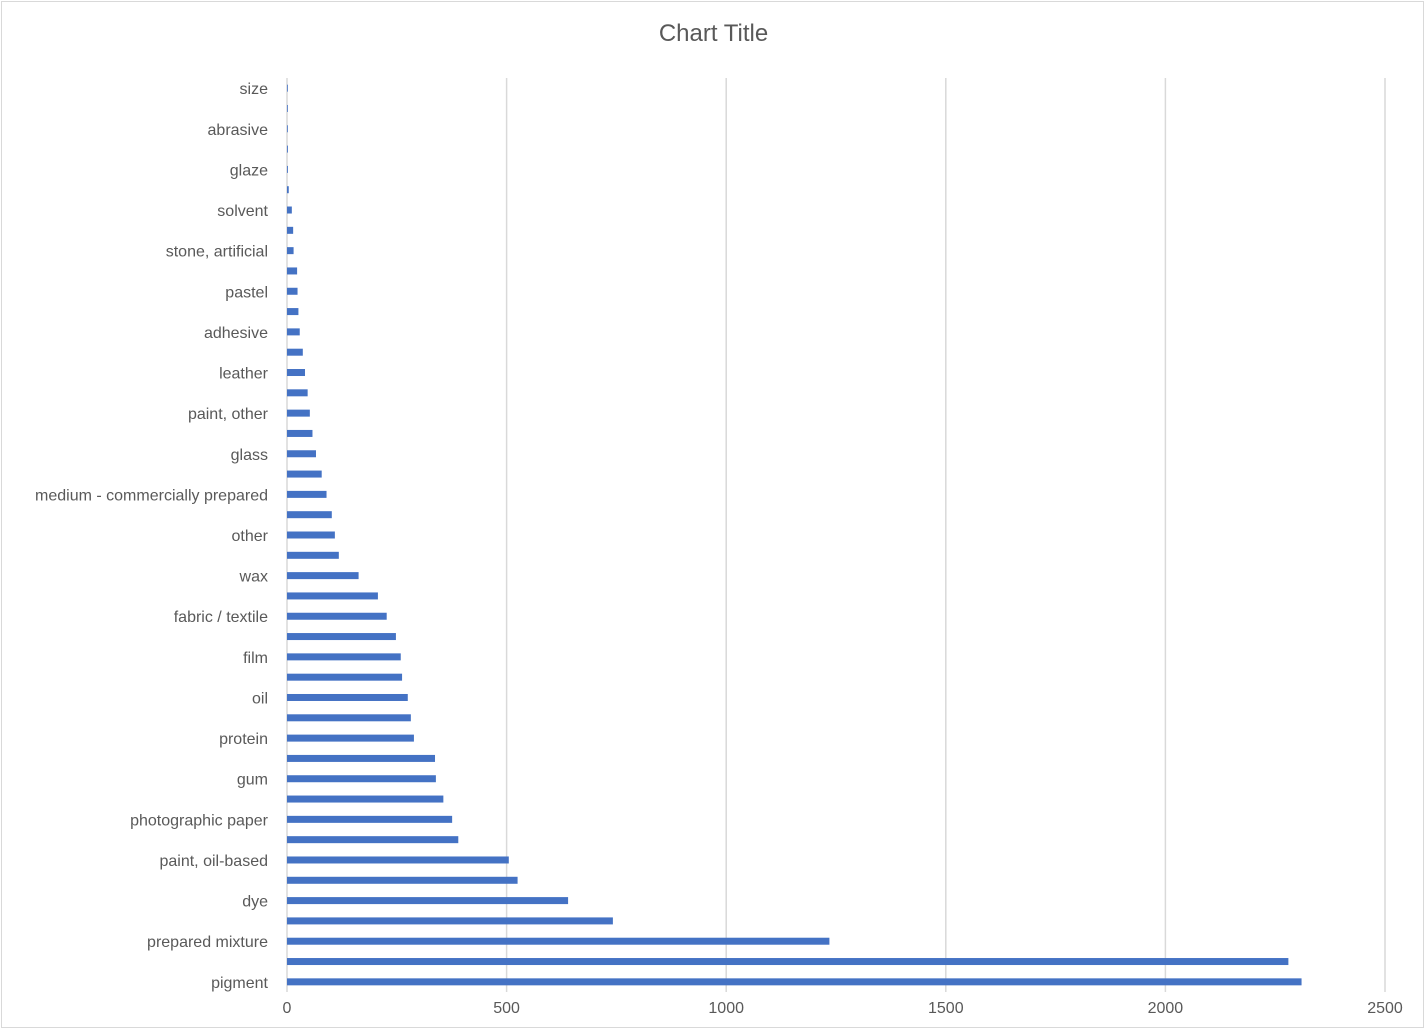 The width and height of the screenshot is (1427, 1031). Describe the element at coordinates (244, 374) in the screenshot. I see `category-label: leather` at that location.